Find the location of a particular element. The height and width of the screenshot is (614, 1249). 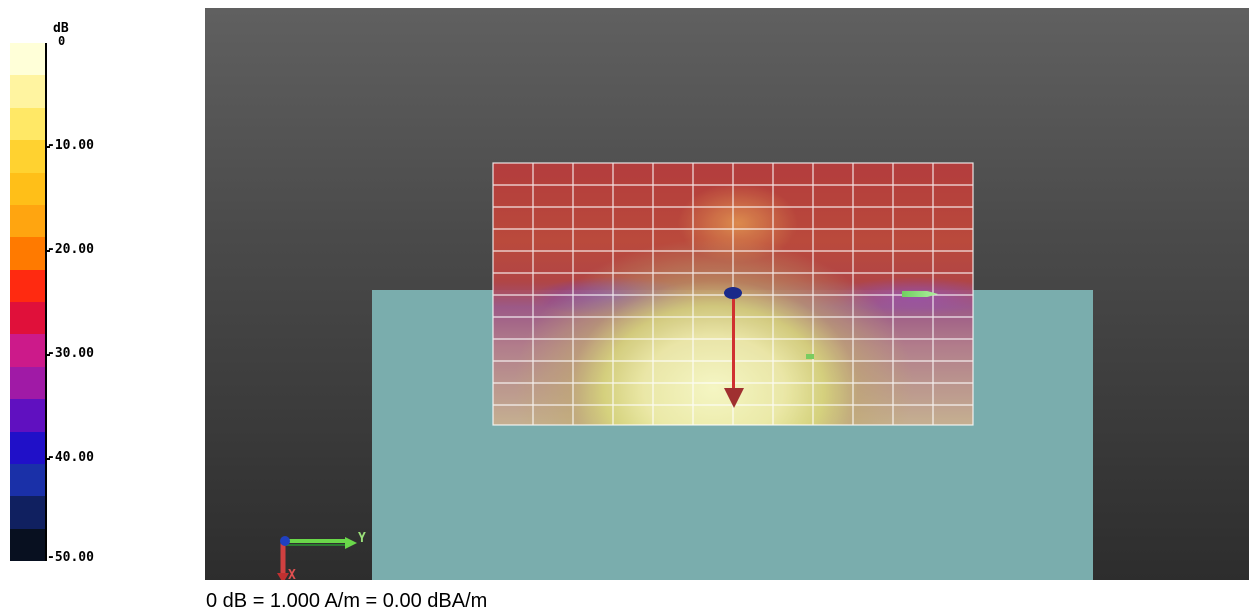

probe-direction-arrow is located at coordinates (733, 344).